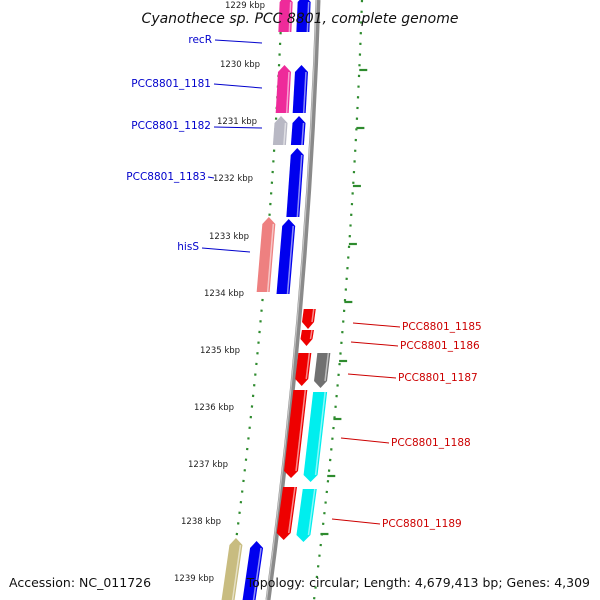 The image size is (600, 600). I want to click on genome-backbone, so click(293, 300).